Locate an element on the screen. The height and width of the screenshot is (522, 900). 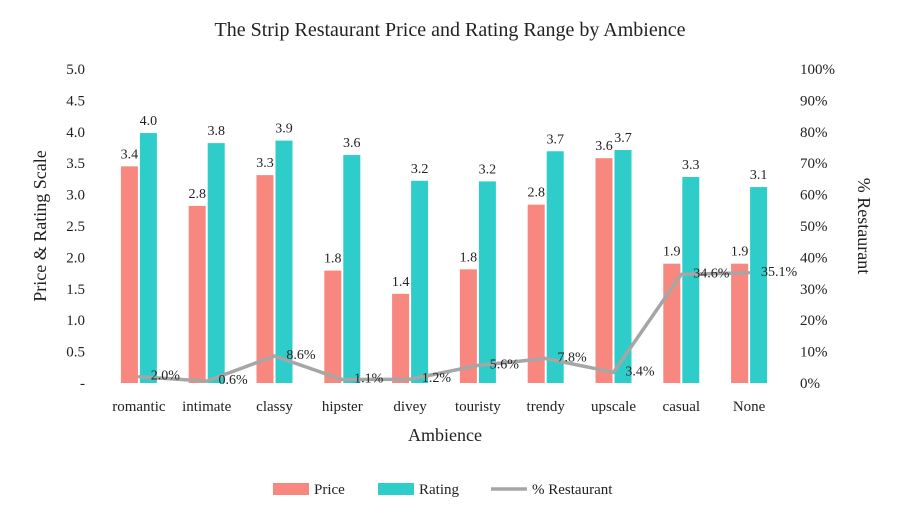
y2-tick-label: 50% is located at coordinates (814, 227).